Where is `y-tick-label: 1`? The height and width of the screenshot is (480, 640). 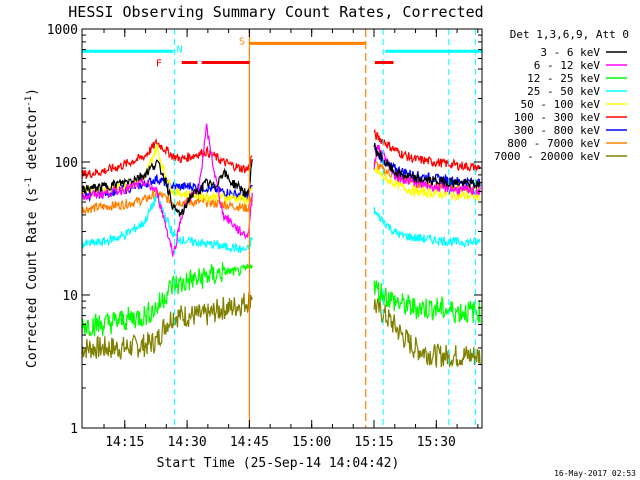
y-tick-label: 1 is located at coordinates (74, 429).